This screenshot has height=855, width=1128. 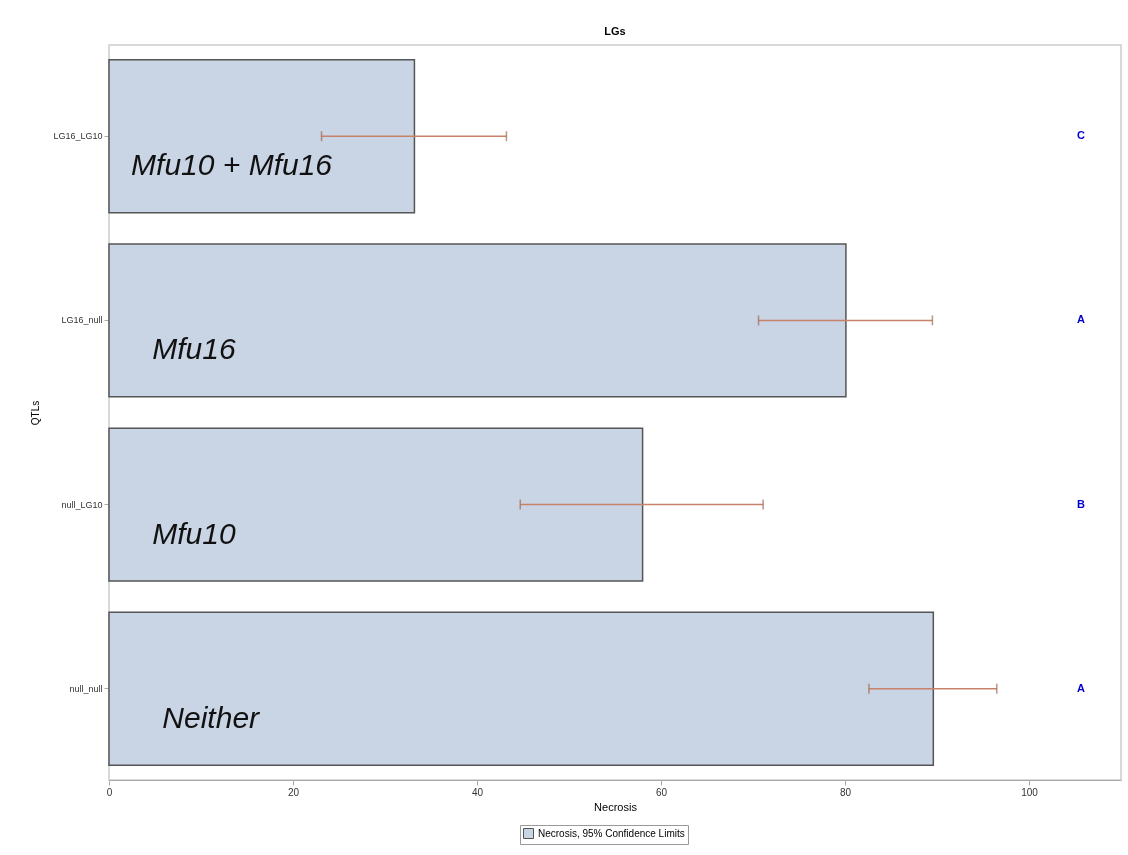 I want to click on annotation: B, so click(x=1081, y=503).